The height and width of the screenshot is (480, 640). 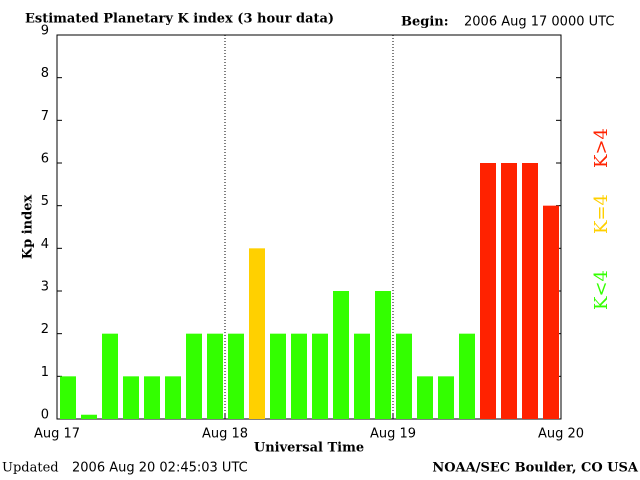 What do you see at coordinates (539, 22) in the screenshot?
I see `begin-date: 2006 Aug 17 0000 UTC` at bounding box center [539, 22].